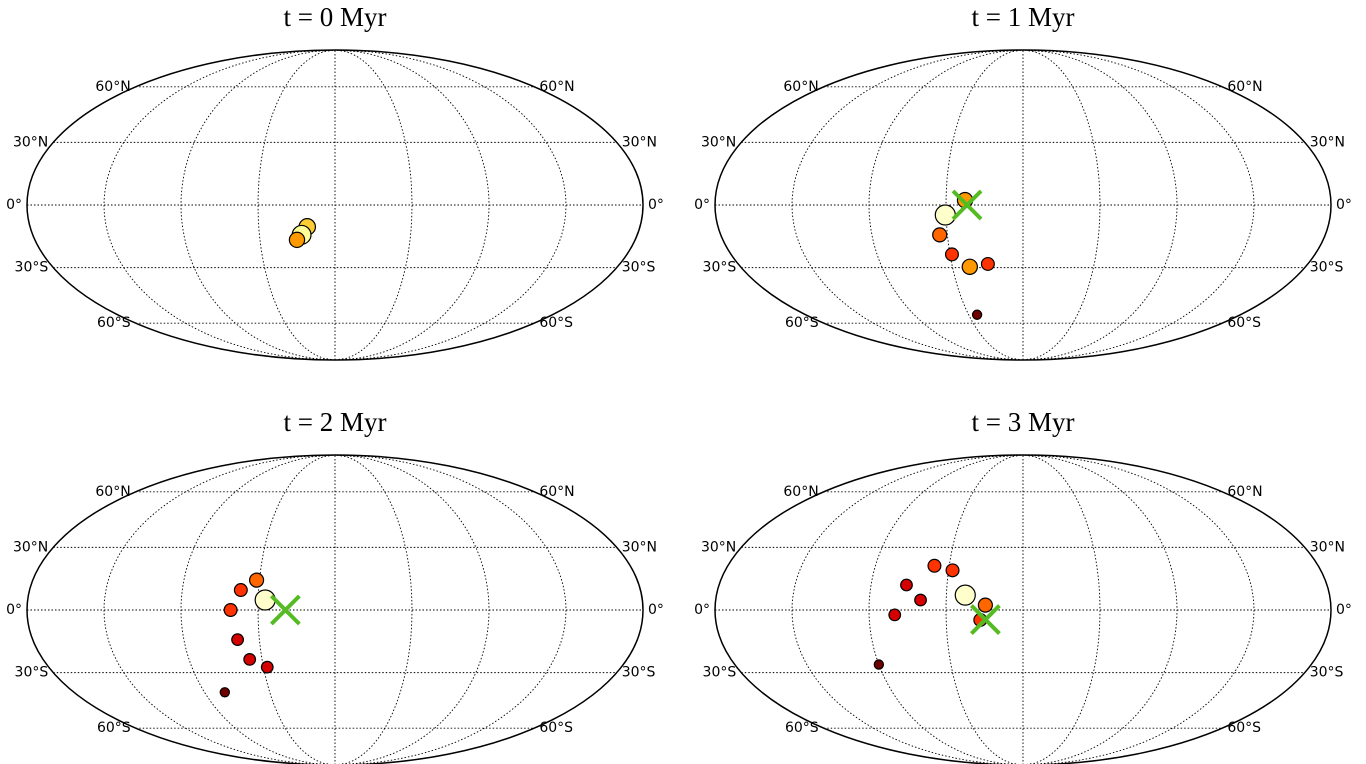  What do you see at coordinates (335, 422) in the screenshot?
I see `panel-title: t = 2 Myr` at bounding box center [335, 422].